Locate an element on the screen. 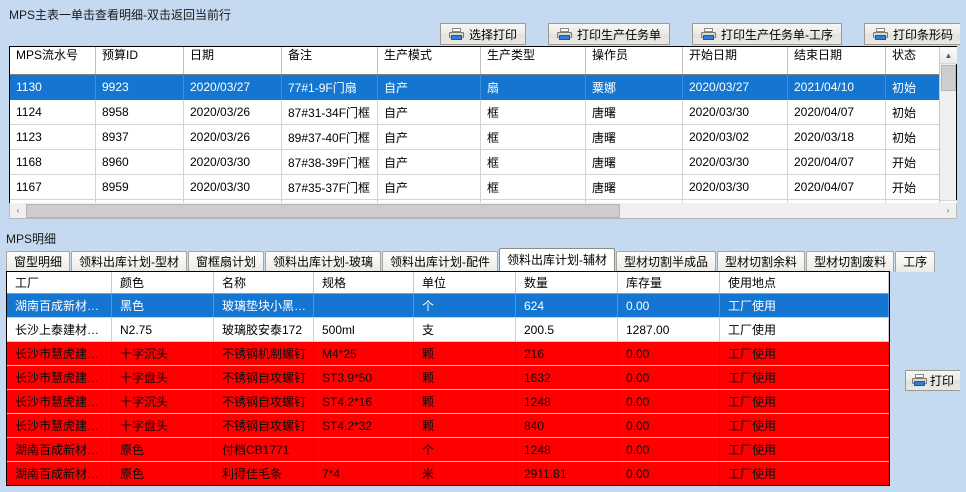  cell-name: 不锈钢机制螺钉 is located at coordinates (264, 353).